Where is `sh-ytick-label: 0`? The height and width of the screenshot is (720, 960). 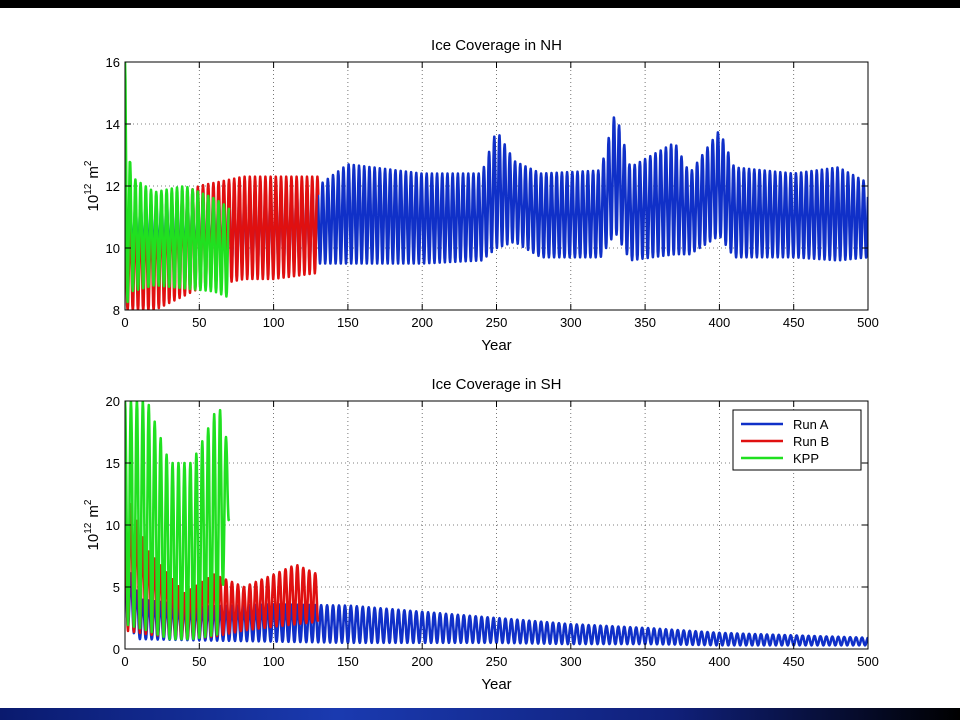 sh-ytick-label: 0 is located at coordinates (116, 649).